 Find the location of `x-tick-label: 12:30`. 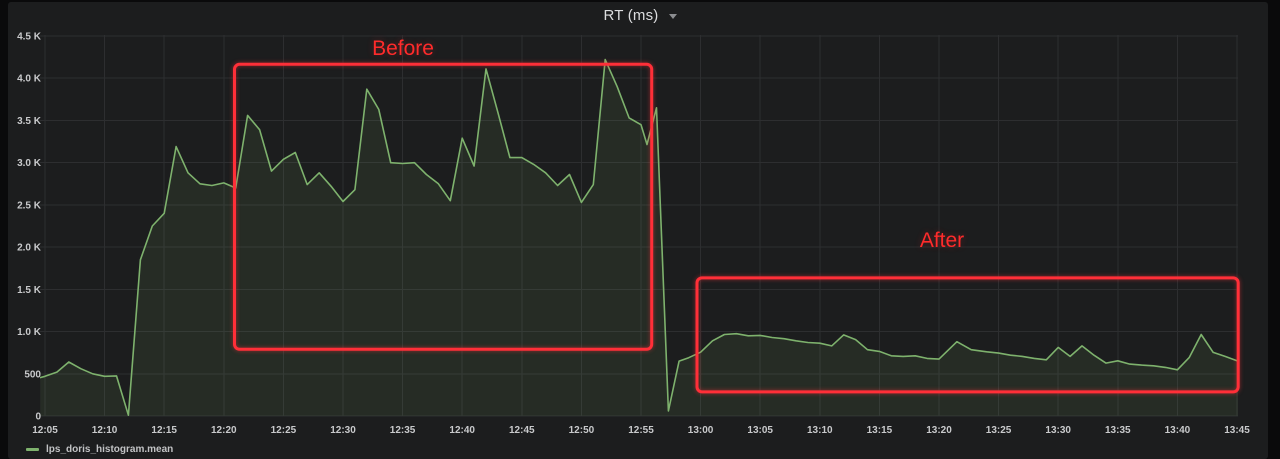

x-tick-label: 12:30 is located at coordinates (343, 430).